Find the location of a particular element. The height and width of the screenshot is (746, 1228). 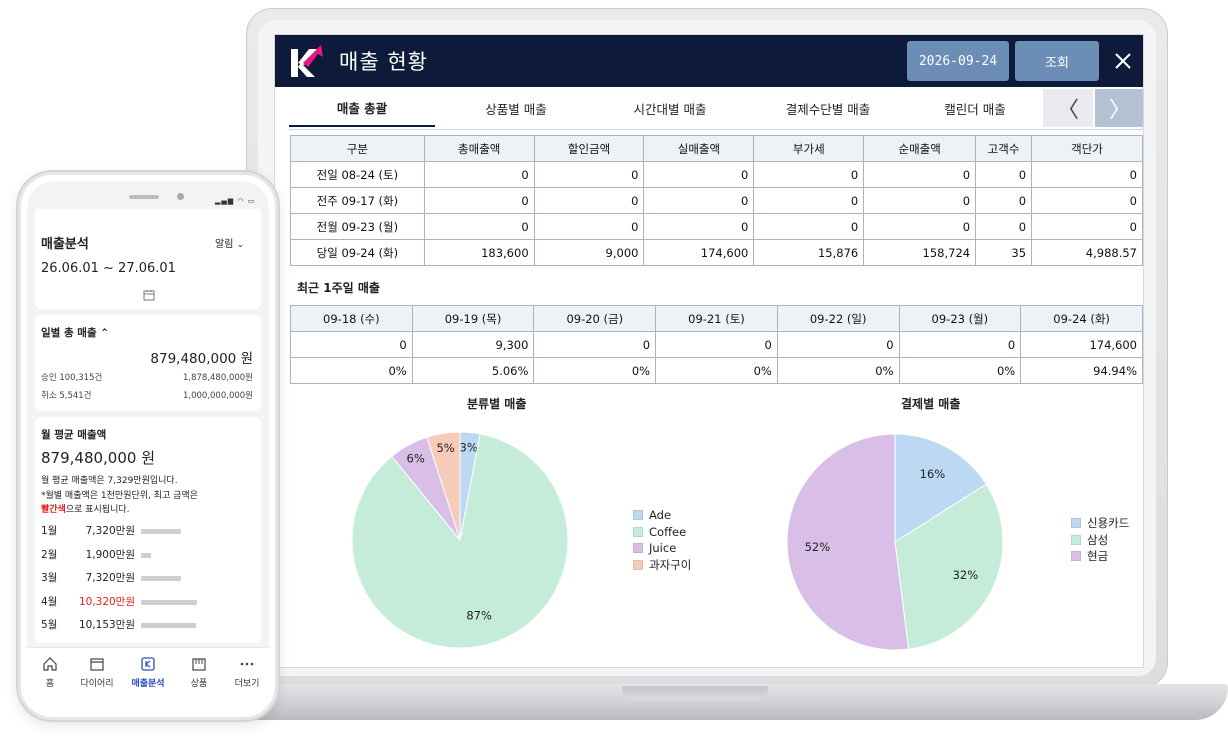

phone-speaker is located at coordinates (144, 197).